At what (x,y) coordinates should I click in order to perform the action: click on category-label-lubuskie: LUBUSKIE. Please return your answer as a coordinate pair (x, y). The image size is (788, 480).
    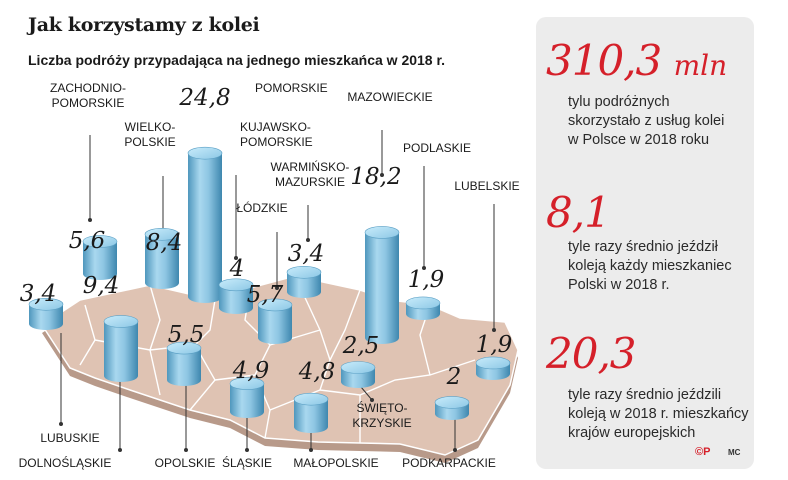
    Looking at the image, I should click on (69, 438).